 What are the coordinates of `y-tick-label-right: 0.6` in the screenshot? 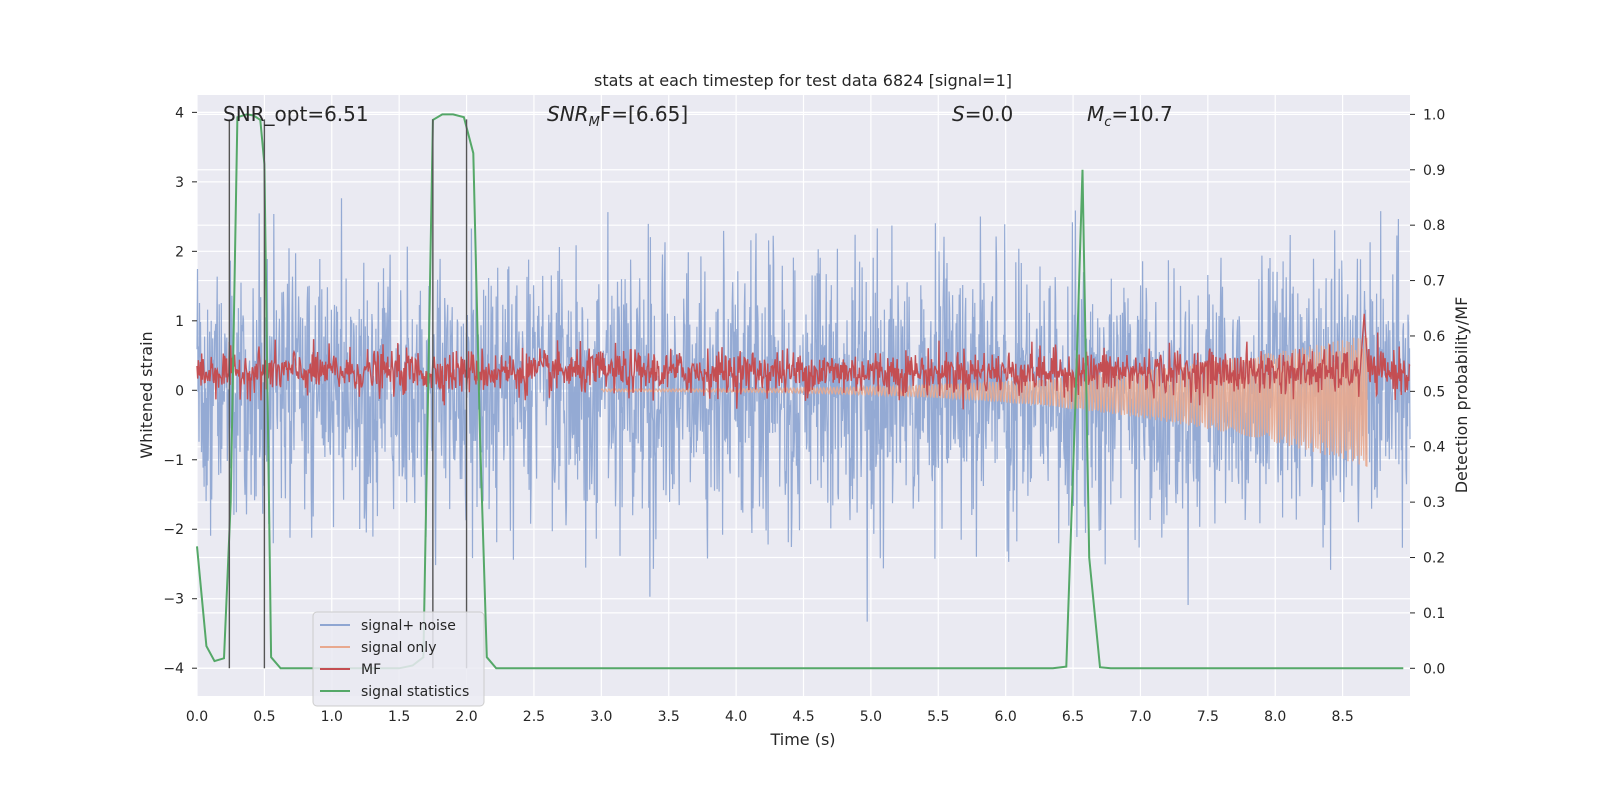 It's located at (1434, 337).